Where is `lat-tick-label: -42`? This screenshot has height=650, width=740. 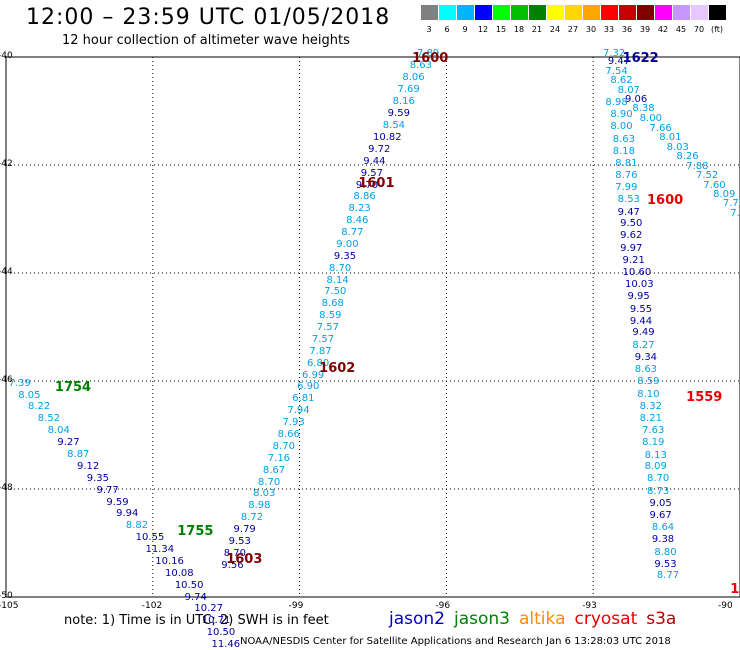 lat-tick-label: -42 is located at coordinates (6, 164).